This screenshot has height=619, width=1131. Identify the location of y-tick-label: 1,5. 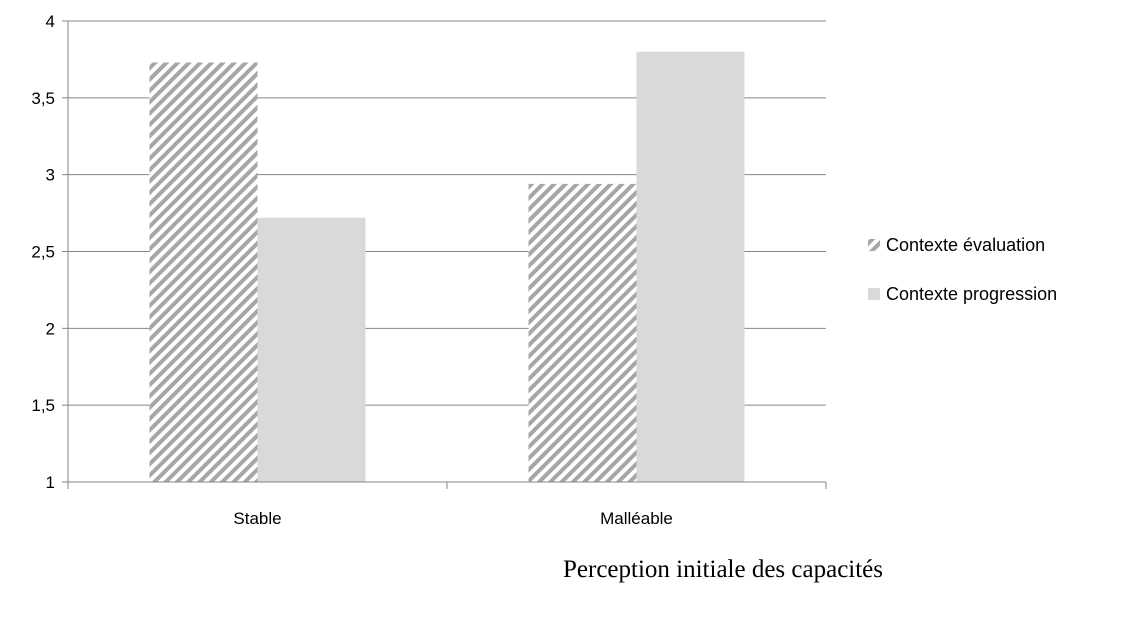
(43, 405).